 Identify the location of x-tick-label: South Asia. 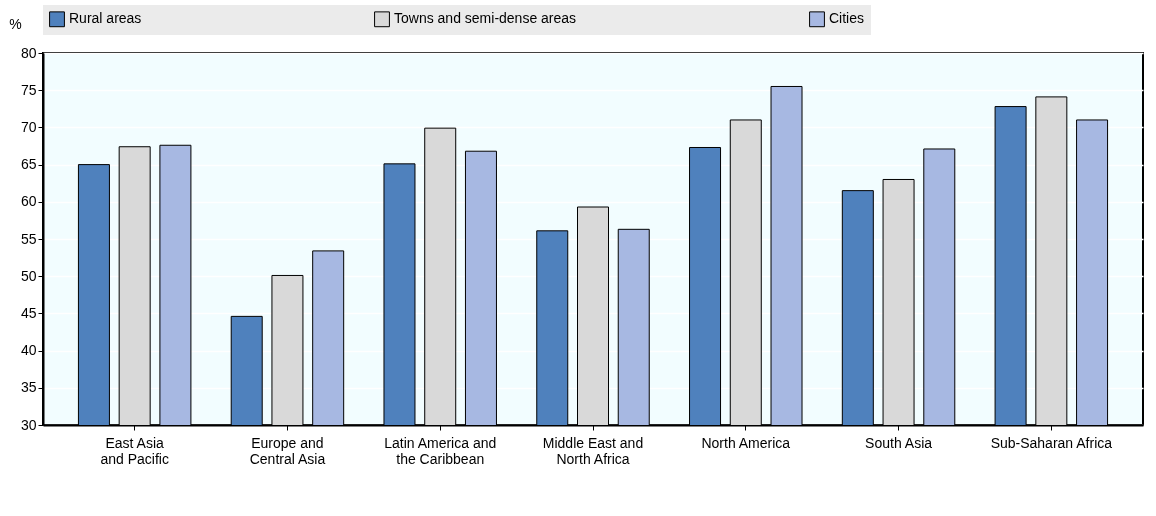
(899, 442).